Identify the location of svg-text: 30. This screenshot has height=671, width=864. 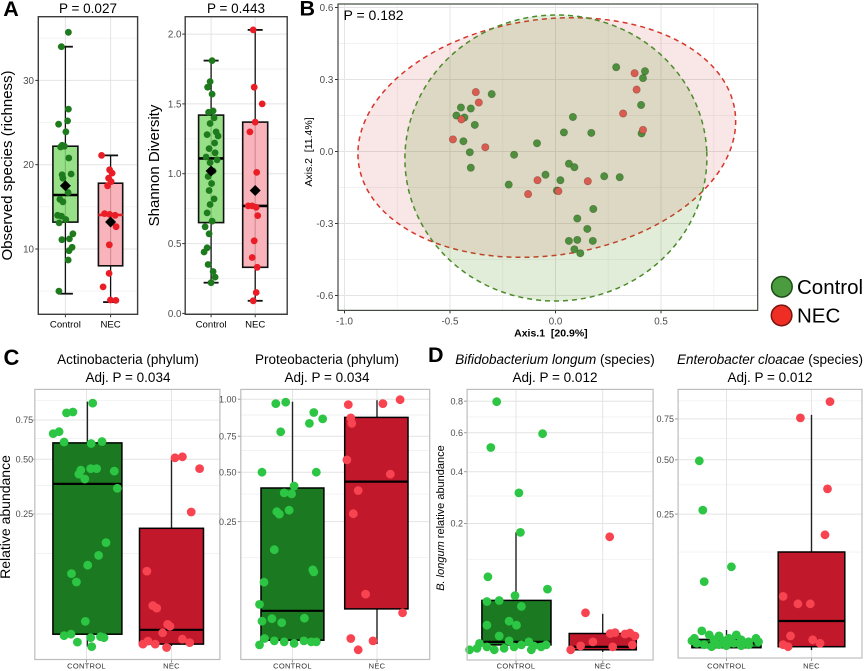
(28, 81).